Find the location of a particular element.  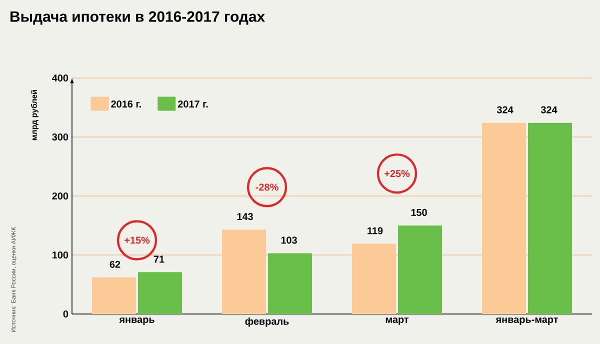

legend-label: 2016 г. is located at coordinates (126, 104).